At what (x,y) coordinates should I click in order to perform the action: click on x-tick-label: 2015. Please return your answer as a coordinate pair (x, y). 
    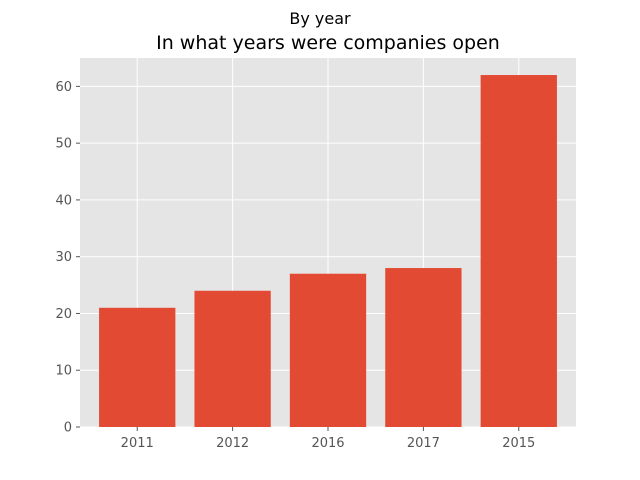
    Looking at the image, I should click on (518, 443).